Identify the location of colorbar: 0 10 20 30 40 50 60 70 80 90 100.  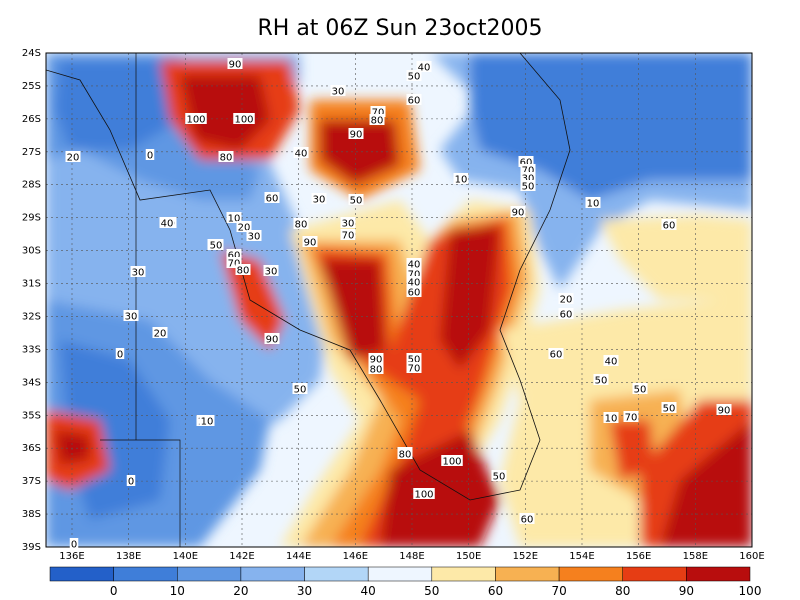
(405, 582).